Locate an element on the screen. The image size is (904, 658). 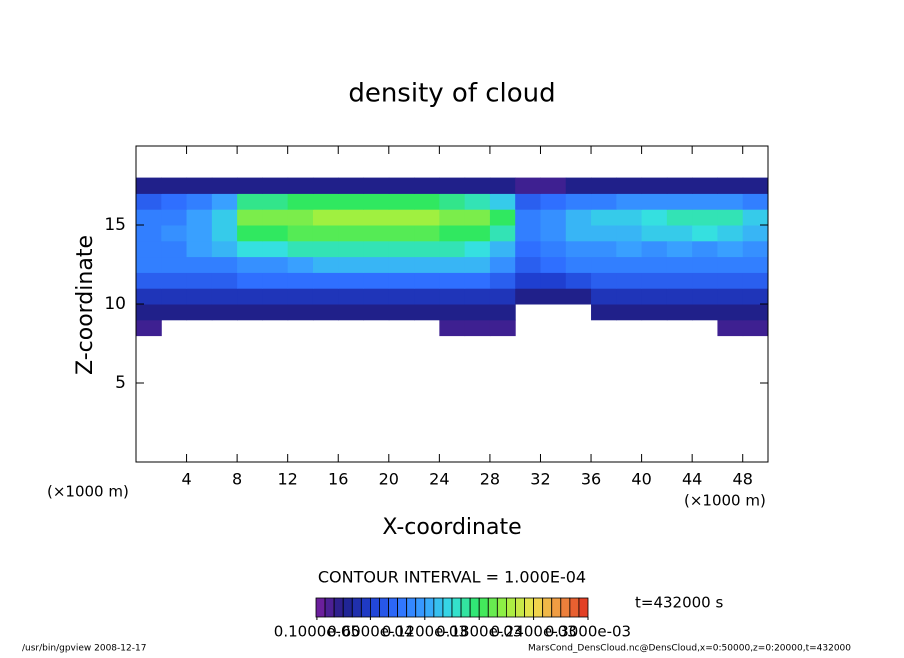
colorbar-tick-label: 0.3000e-03 is located at coordinates (588, 632).